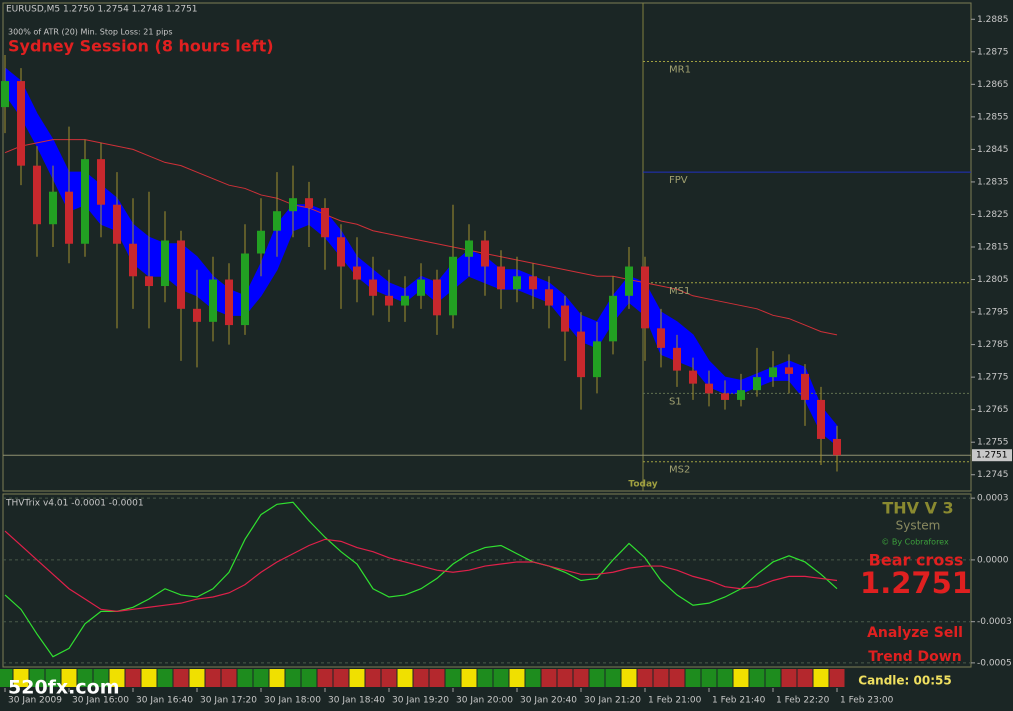 Image resolution: width=1013 pixels, height=711 pixels. Describe the element at coordinates (993, 117) in the screenshot. I see `y-tick-label: 1.2855` at that location.